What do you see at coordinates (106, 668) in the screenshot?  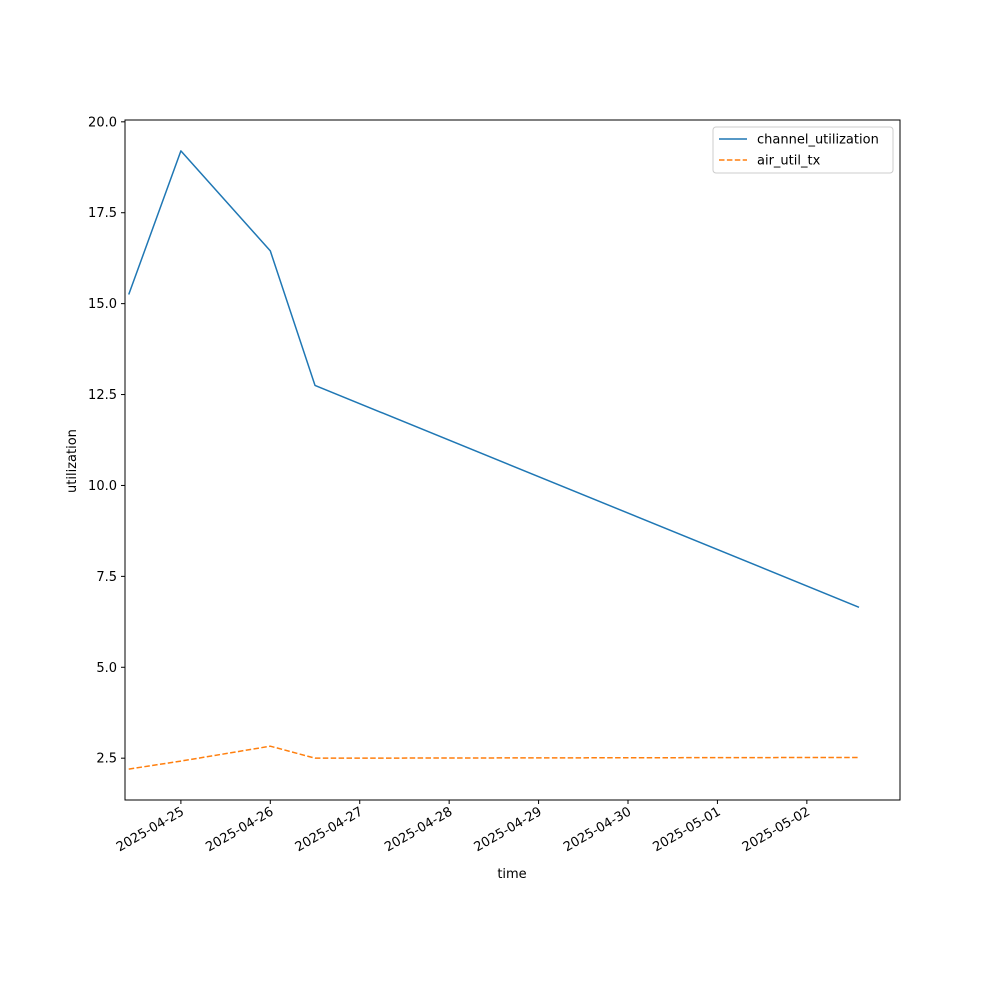 I see `y-tick-label: 5.0` at bounding box center [106, 668].